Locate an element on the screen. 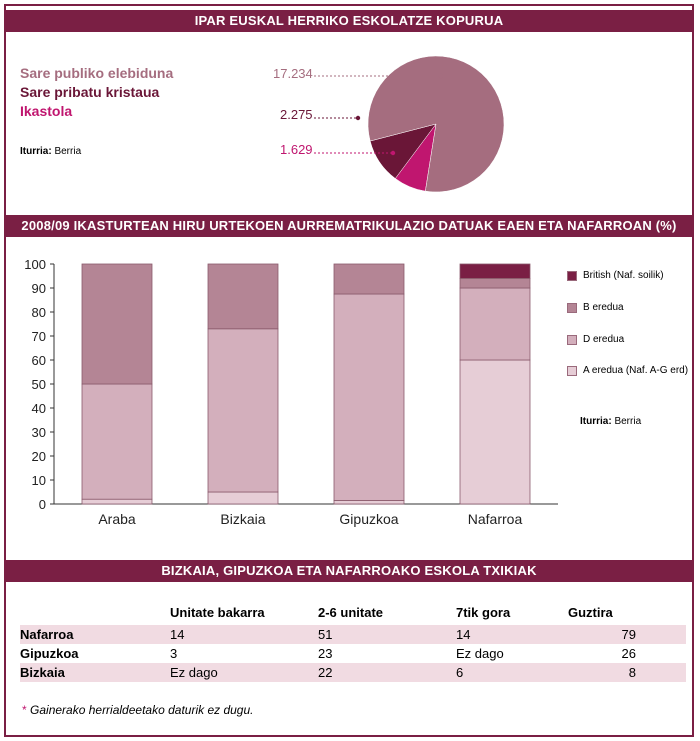  section-title-school-count: IPAR EUSKAL HERRIKO ESKOLATZE KOPURUA is located at coordinates (349, 21).